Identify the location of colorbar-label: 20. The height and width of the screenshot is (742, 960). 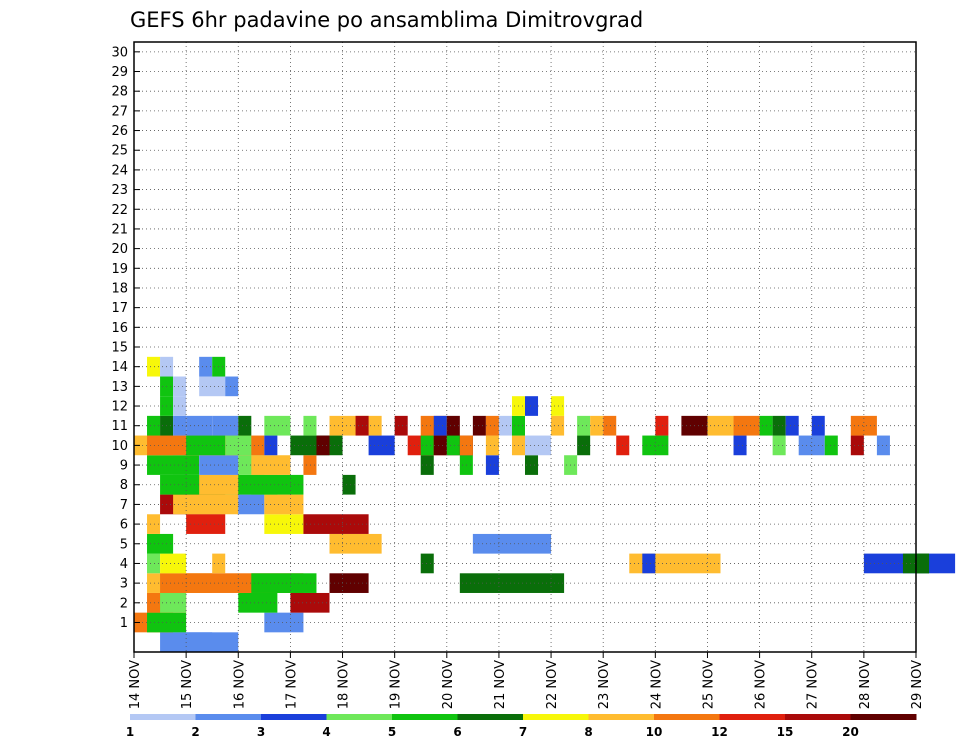
(850, 732).